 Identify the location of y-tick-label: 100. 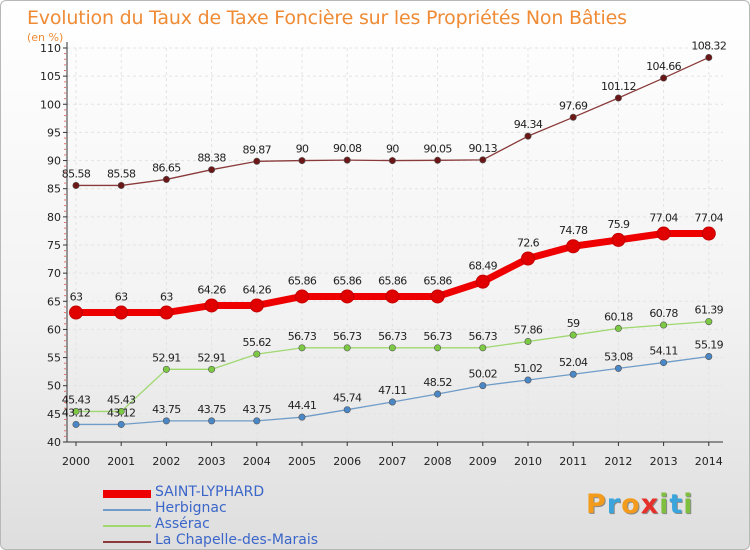
(50, 104).